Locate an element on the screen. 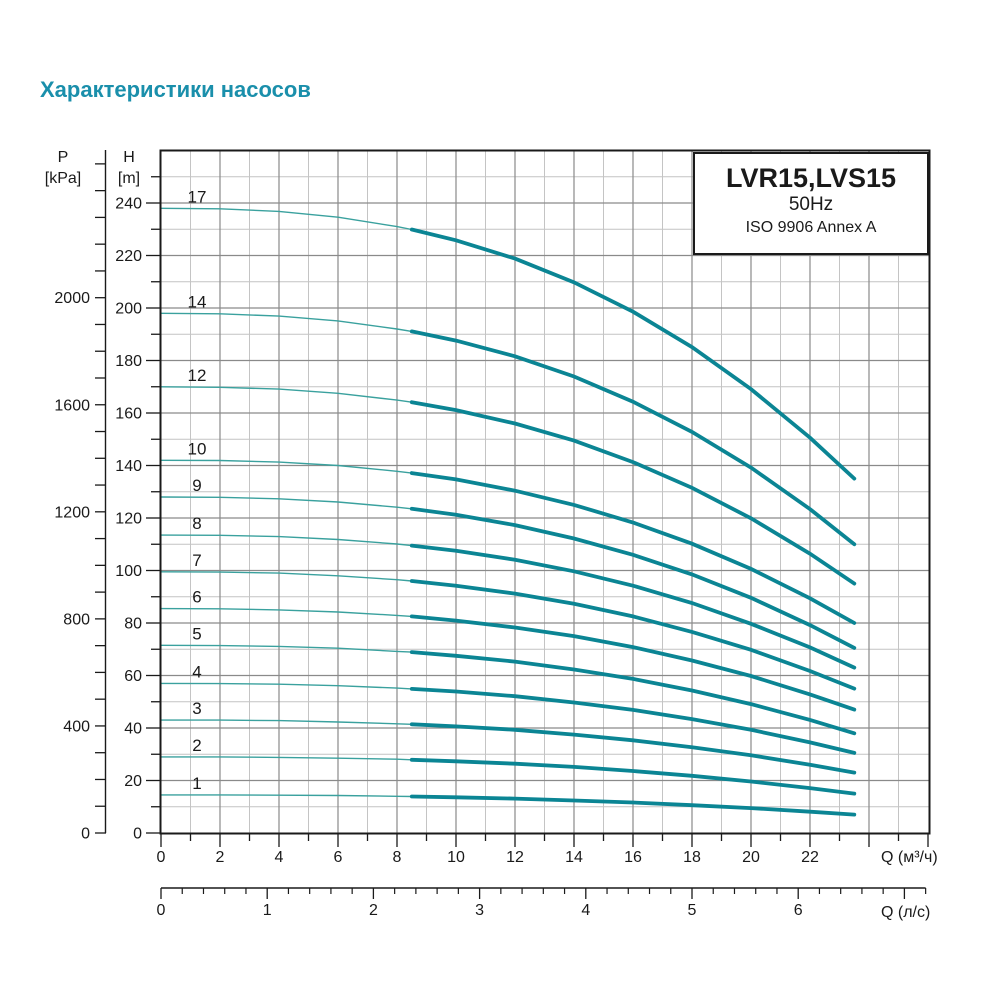 The image size is (1000, 1000). pump-curve-3-stages is located at coordinates (633, 748).